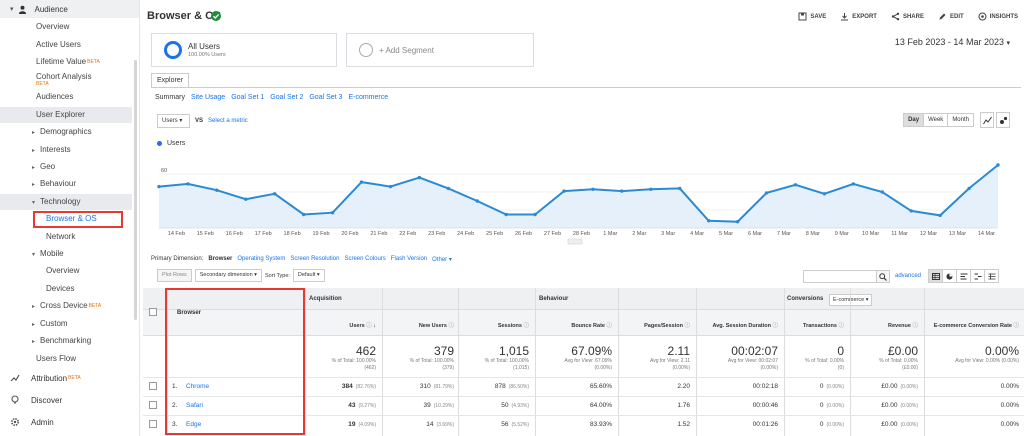 The image size is (1024, 436). I want to click on select-metric-link: Select a metric, so click(228, 121).